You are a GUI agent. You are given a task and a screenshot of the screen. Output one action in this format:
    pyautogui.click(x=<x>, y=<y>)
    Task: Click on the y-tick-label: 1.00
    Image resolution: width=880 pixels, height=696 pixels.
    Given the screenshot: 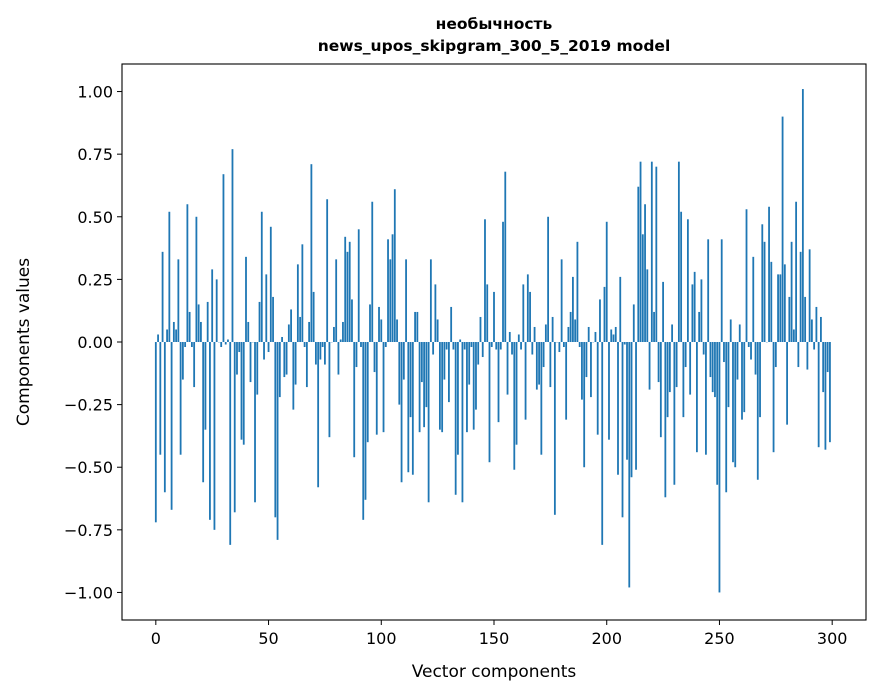 What is the action you would take?
    pyautogui.click(x=95, y=92)
    